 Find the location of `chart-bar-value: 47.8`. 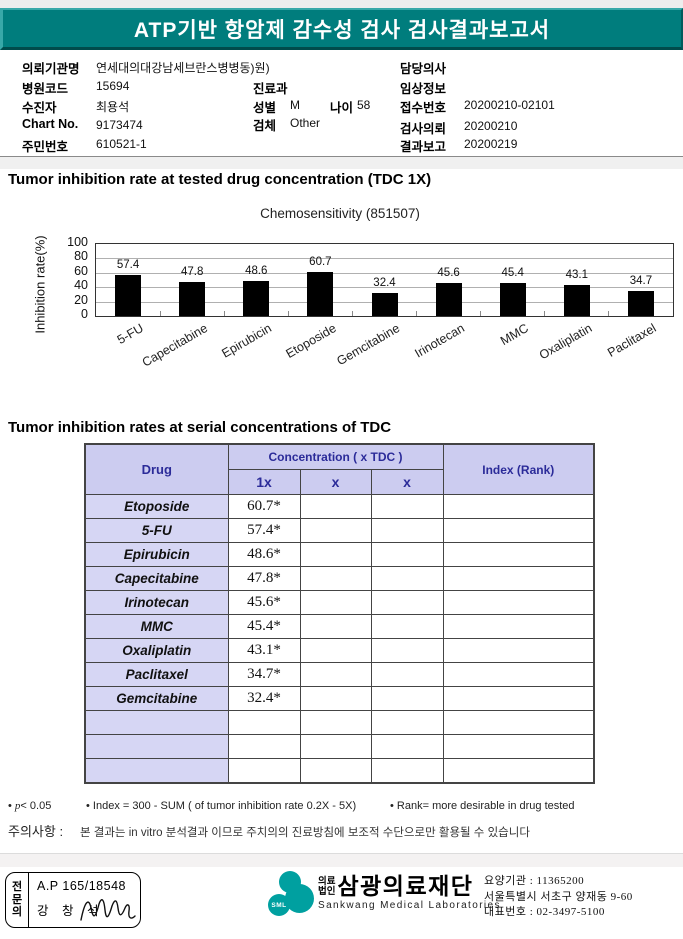

chart-bar-value: 47.8 is located at coordinates (192, 271).